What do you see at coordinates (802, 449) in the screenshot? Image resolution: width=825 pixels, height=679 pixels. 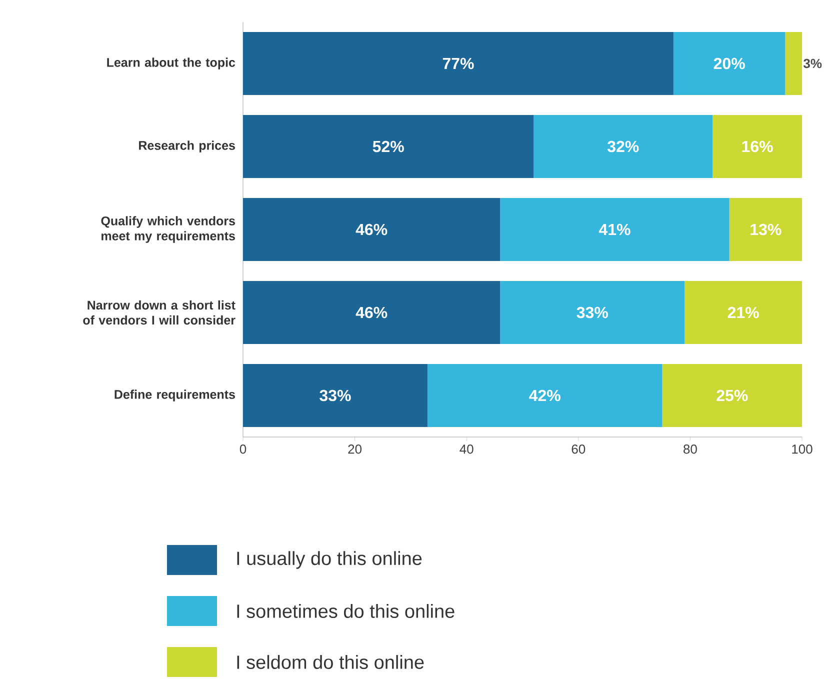 I see `x-tick-label: 100` at bounding box center [802, 449].